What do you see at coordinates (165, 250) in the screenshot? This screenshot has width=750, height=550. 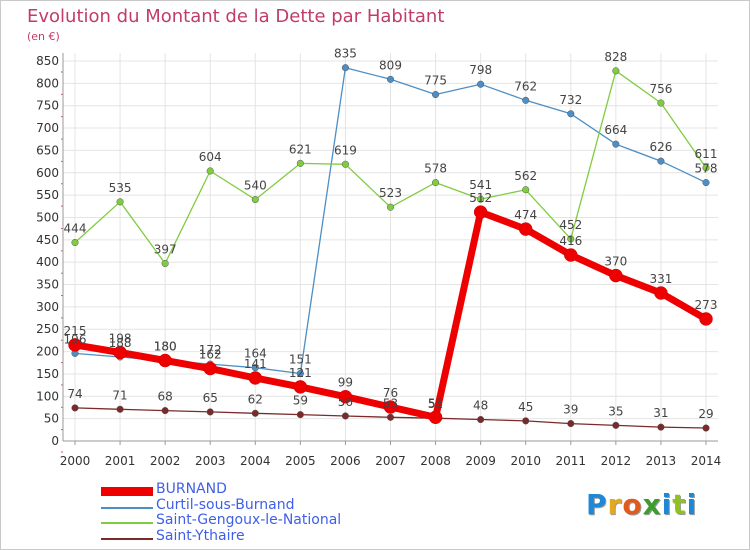 I see `data-label: 397` at bounding box center [165, 250].